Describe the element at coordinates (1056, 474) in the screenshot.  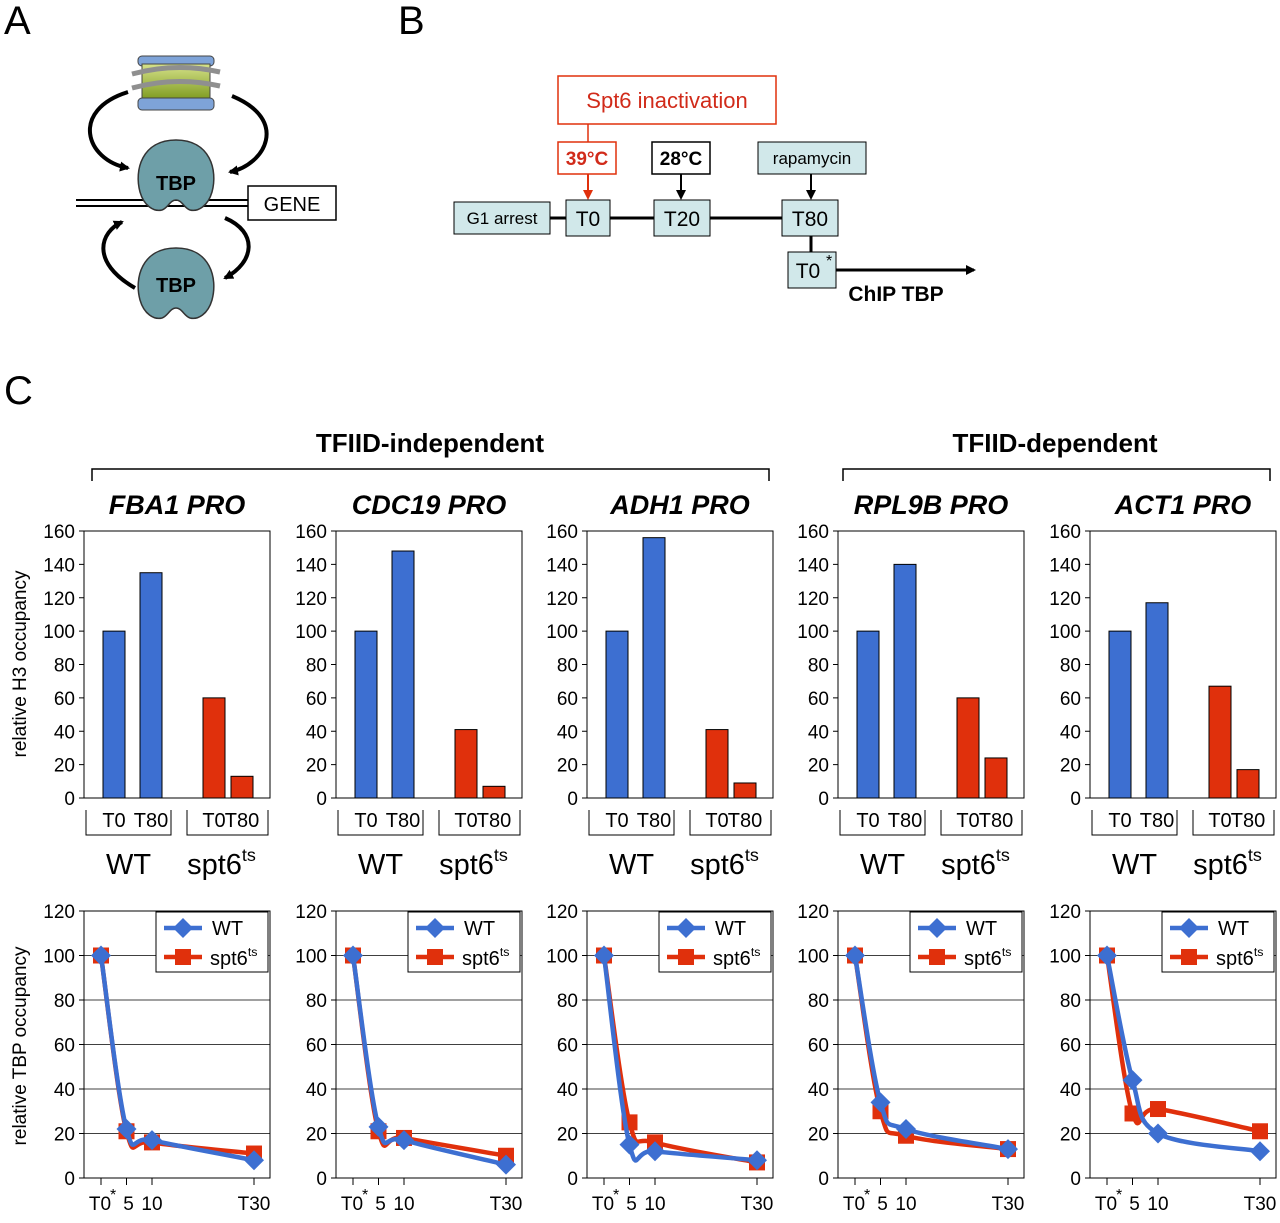
I see `group-bracket-dependent` at that location.